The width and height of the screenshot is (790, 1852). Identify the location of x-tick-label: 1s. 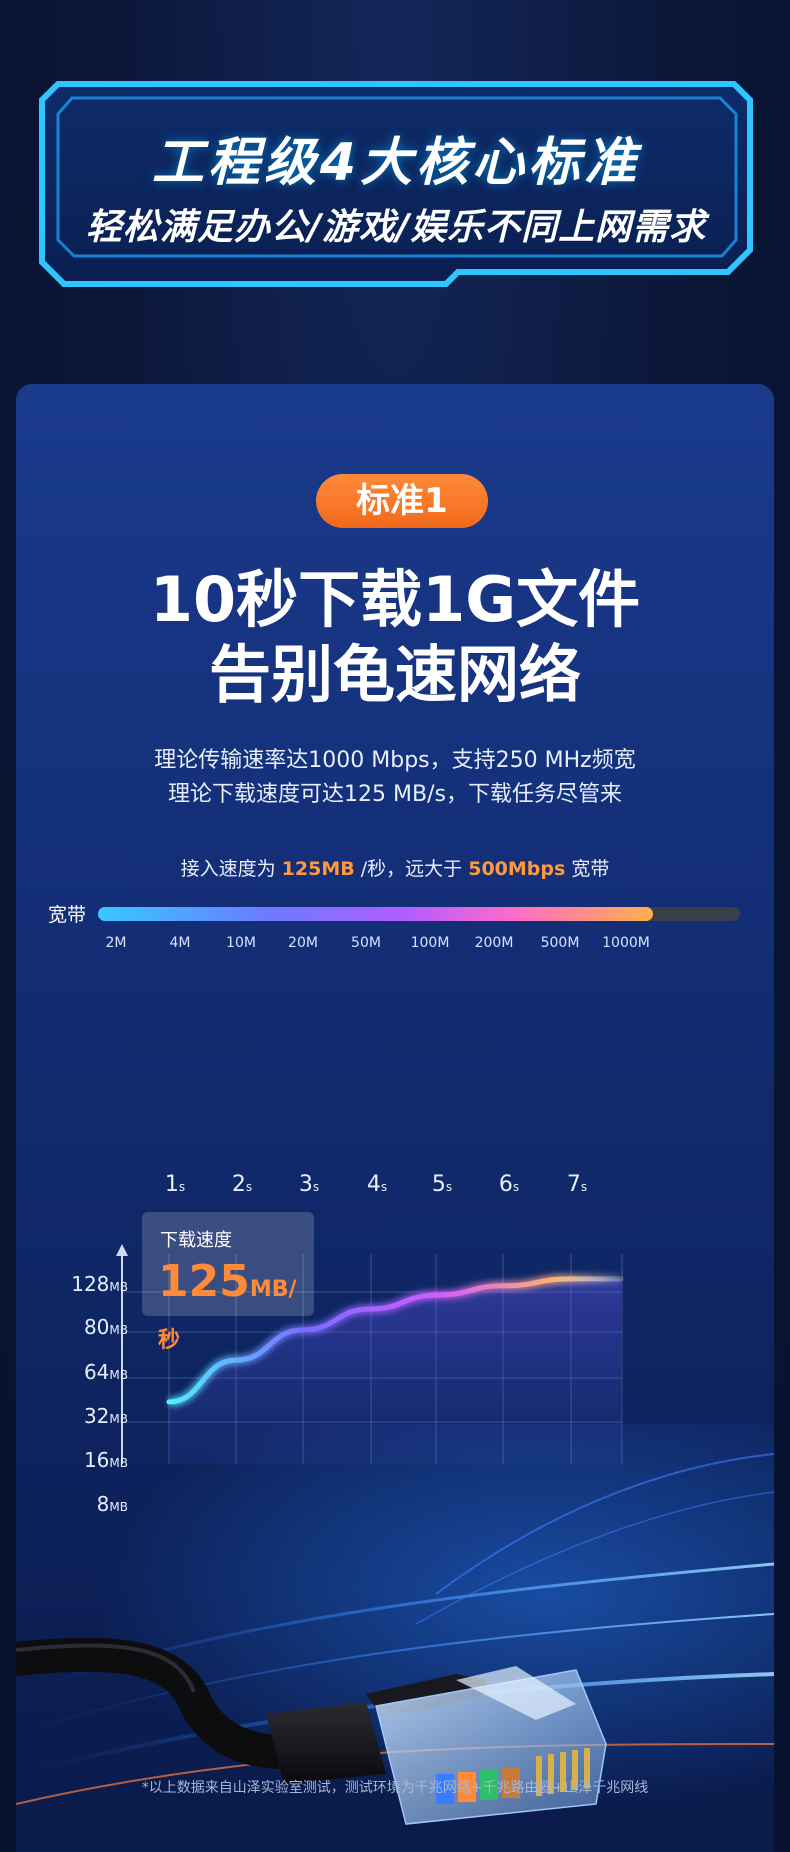
(175, 1184).